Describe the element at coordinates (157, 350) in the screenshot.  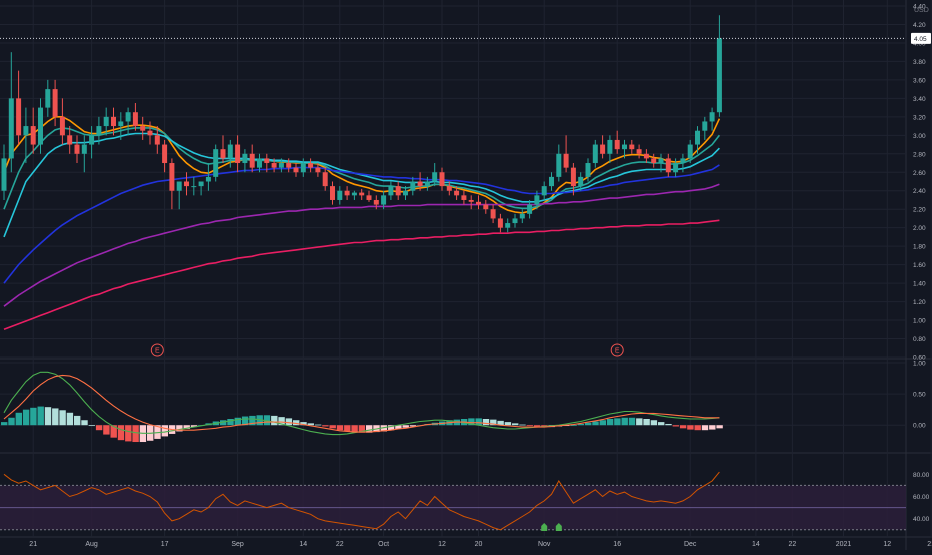
I see `earnings-marker` at that location.